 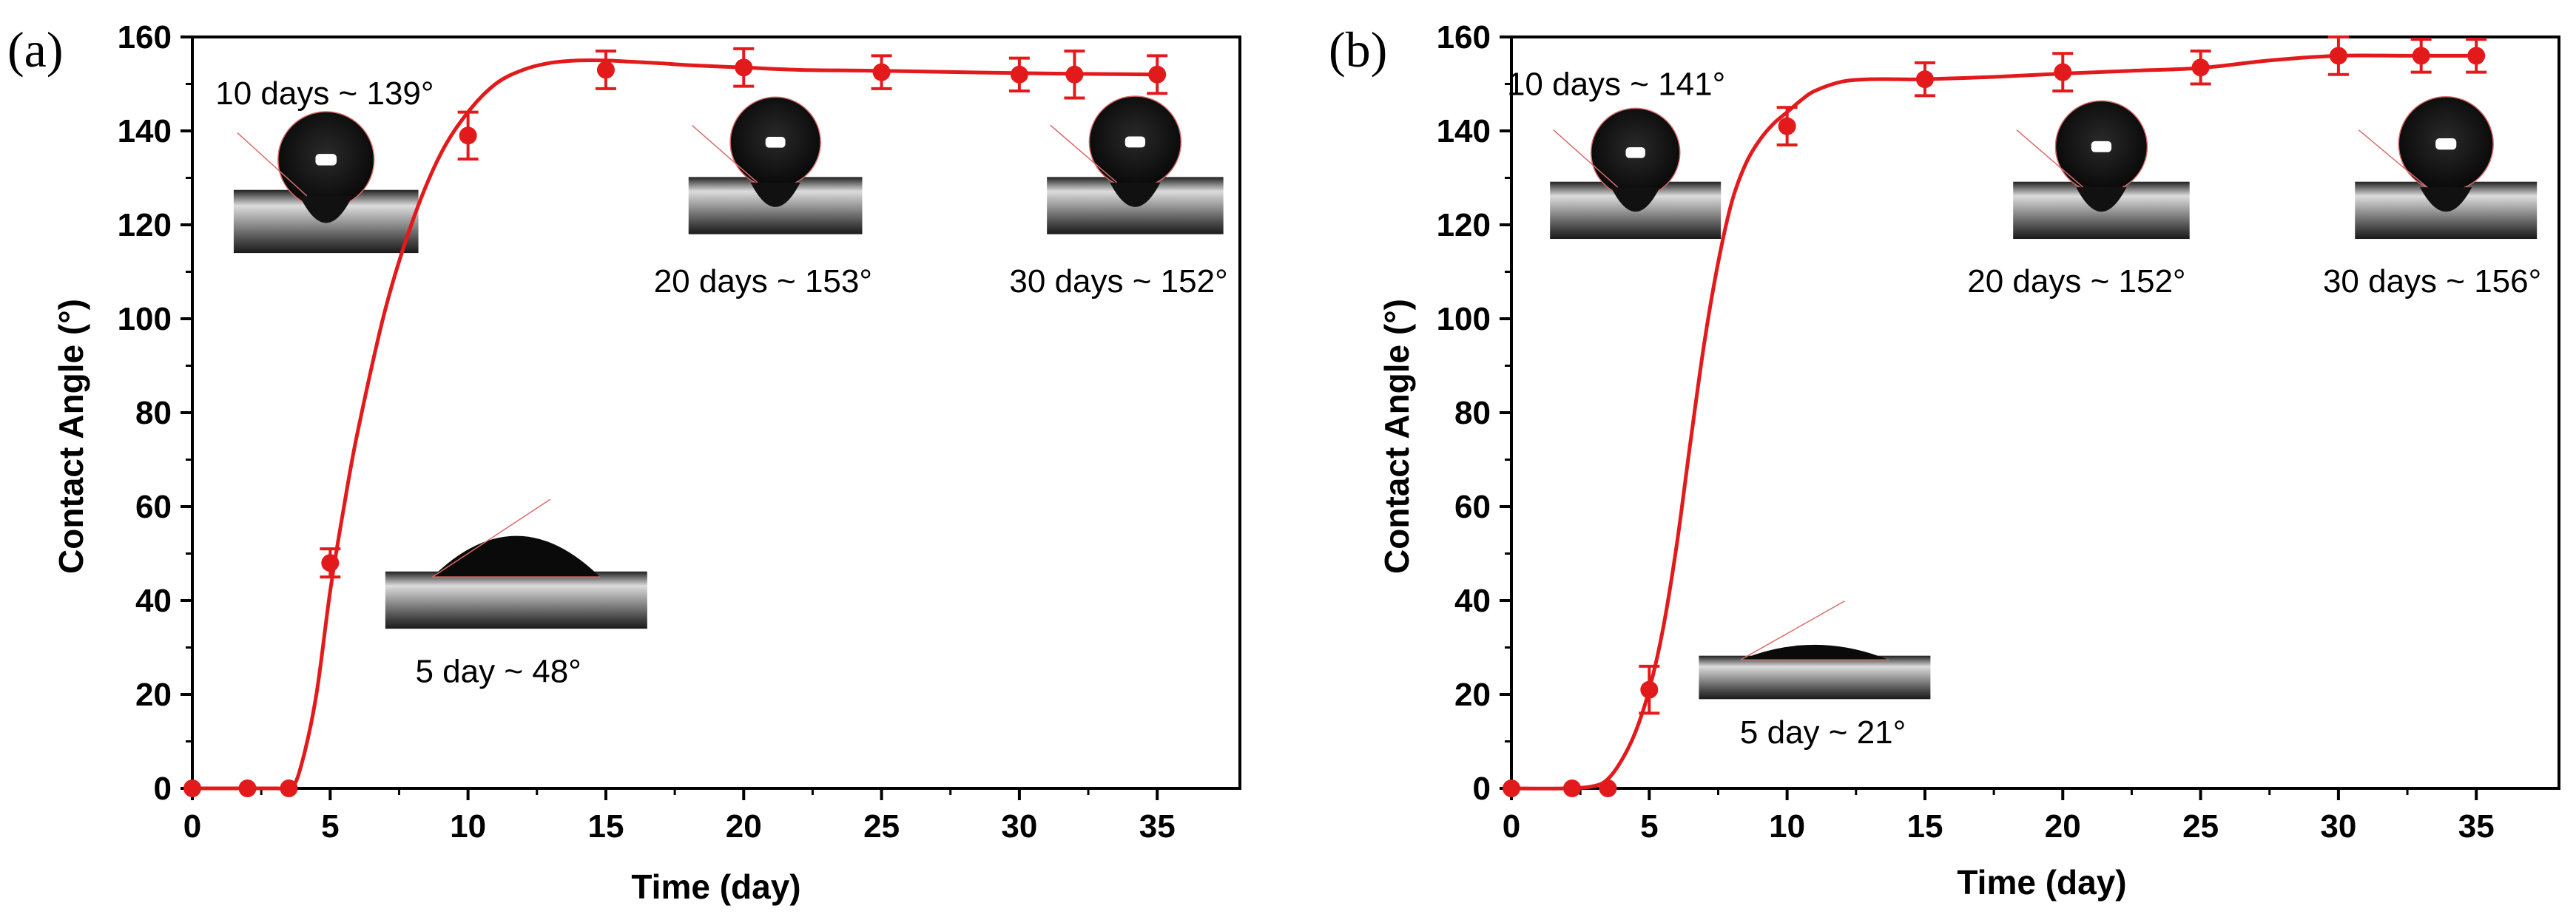 I want to click on panel-a-y-axis-title: Contact Angle (°), so click(x=71, y=436).